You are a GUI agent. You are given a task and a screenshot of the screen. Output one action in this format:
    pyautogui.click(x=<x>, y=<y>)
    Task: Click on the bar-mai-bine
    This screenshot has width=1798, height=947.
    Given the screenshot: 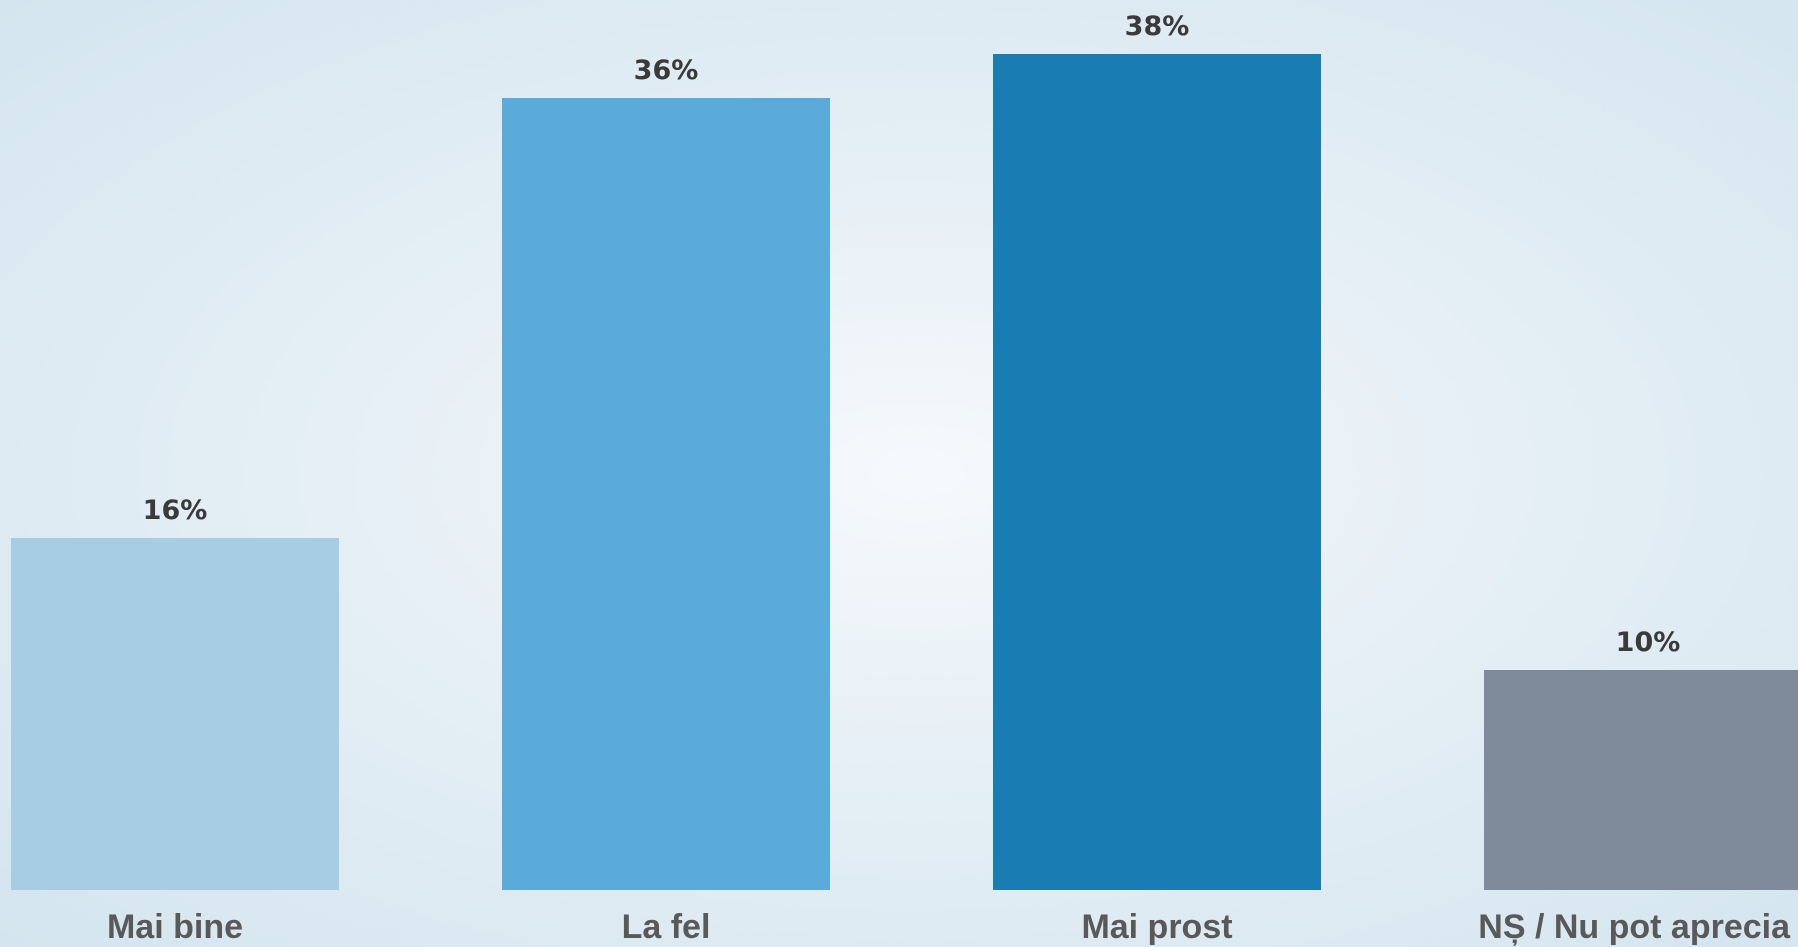 What is the action you would take?
    pyautogui.click(x=175, y=714)
    